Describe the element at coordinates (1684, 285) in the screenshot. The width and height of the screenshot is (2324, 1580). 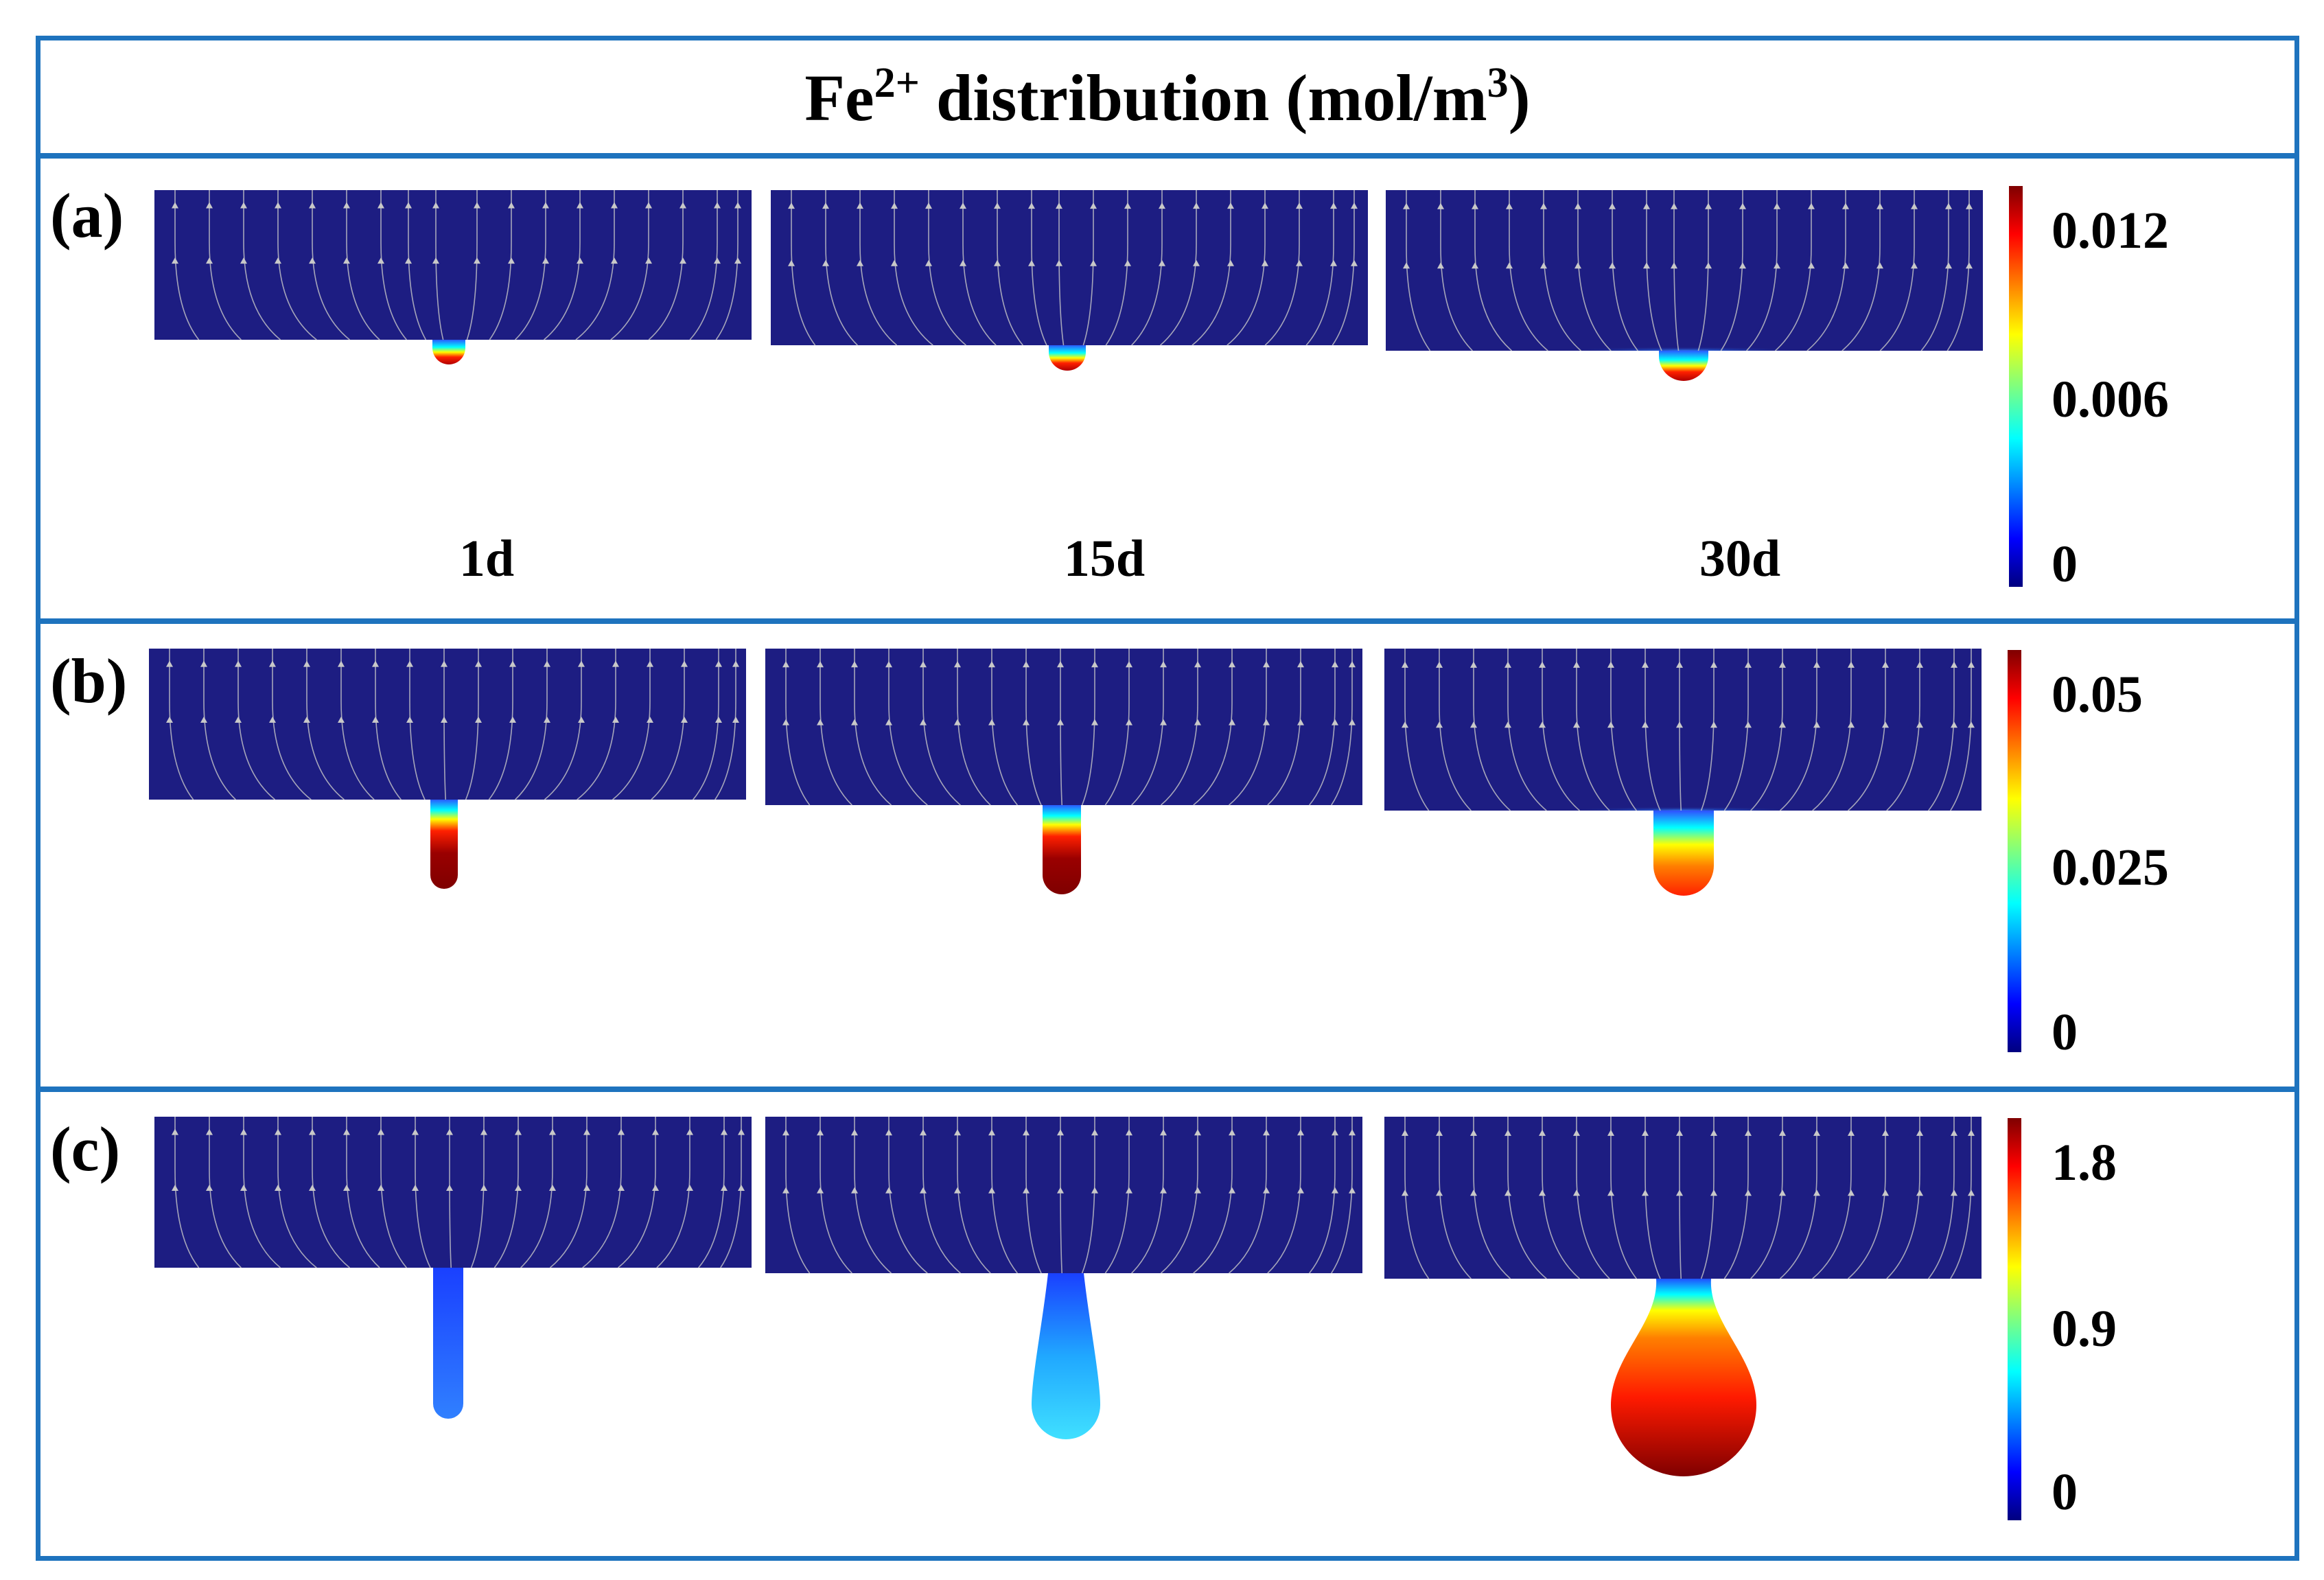
I see `sim-a-30d` at that location.